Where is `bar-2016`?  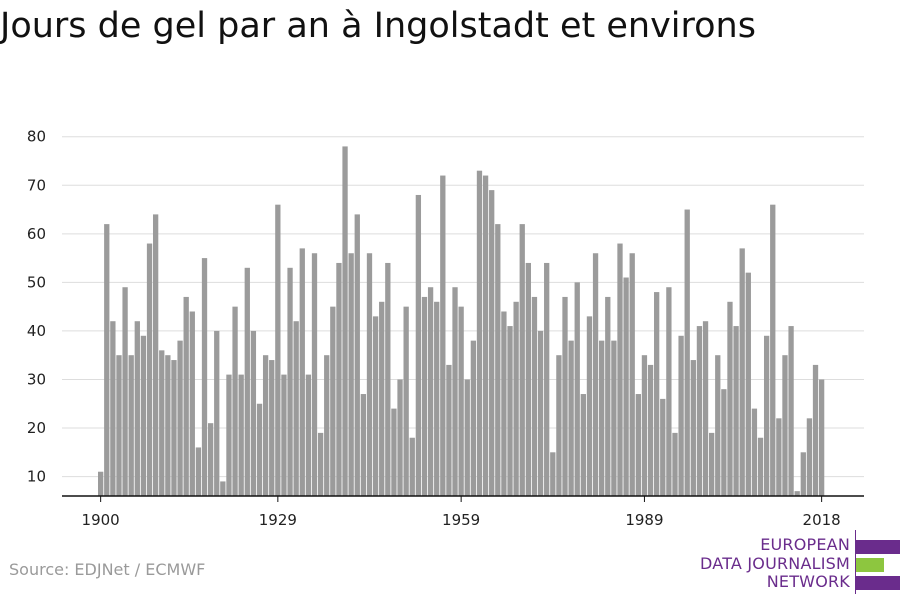
bar-2016 is located at coordinates (809, 457).